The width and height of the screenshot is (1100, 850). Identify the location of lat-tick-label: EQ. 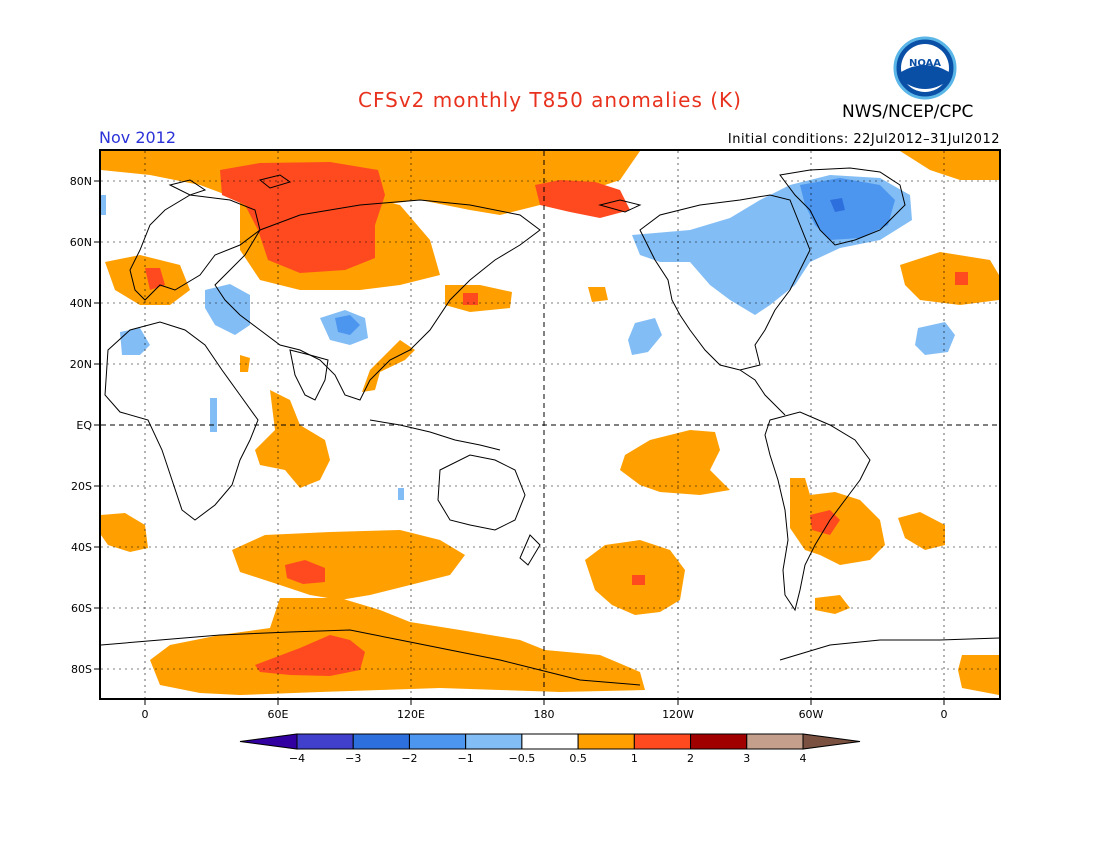
(84, 425).